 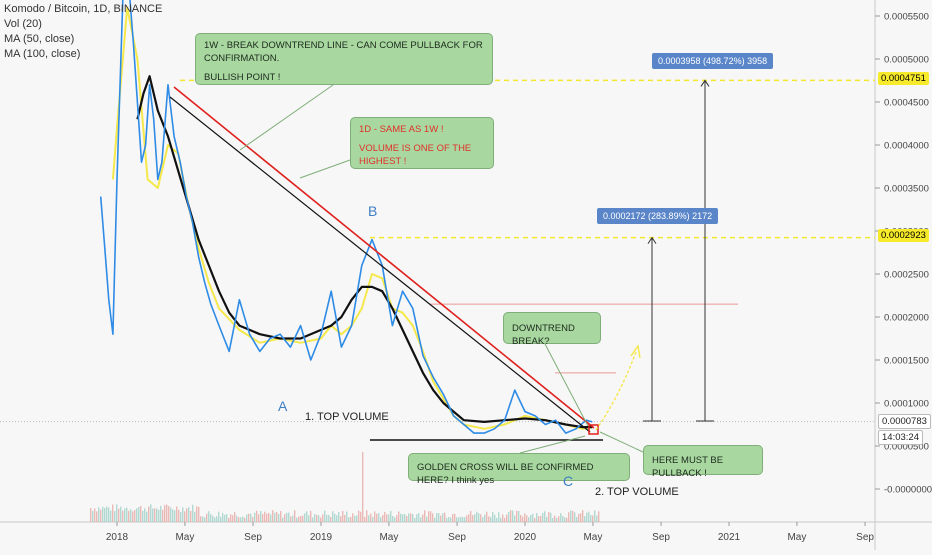 What do you see at coordinates (325, 169) in the screenshot?
I see `note-1d-pointer` at bounding box center [325, 169].